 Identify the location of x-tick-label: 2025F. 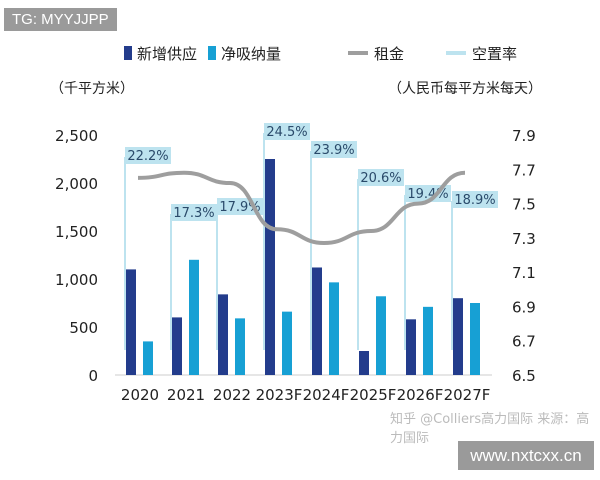
(373, 395).